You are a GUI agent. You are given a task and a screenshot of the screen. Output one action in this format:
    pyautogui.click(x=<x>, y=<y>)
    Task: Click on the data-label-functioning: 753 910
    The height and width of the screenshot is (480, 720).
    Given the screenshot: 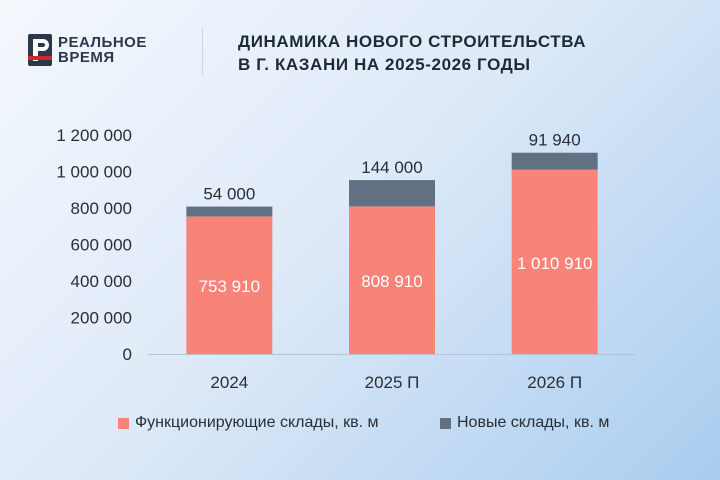 What is the action you would take?
    pyautogui.click(x=229, y=286)
    